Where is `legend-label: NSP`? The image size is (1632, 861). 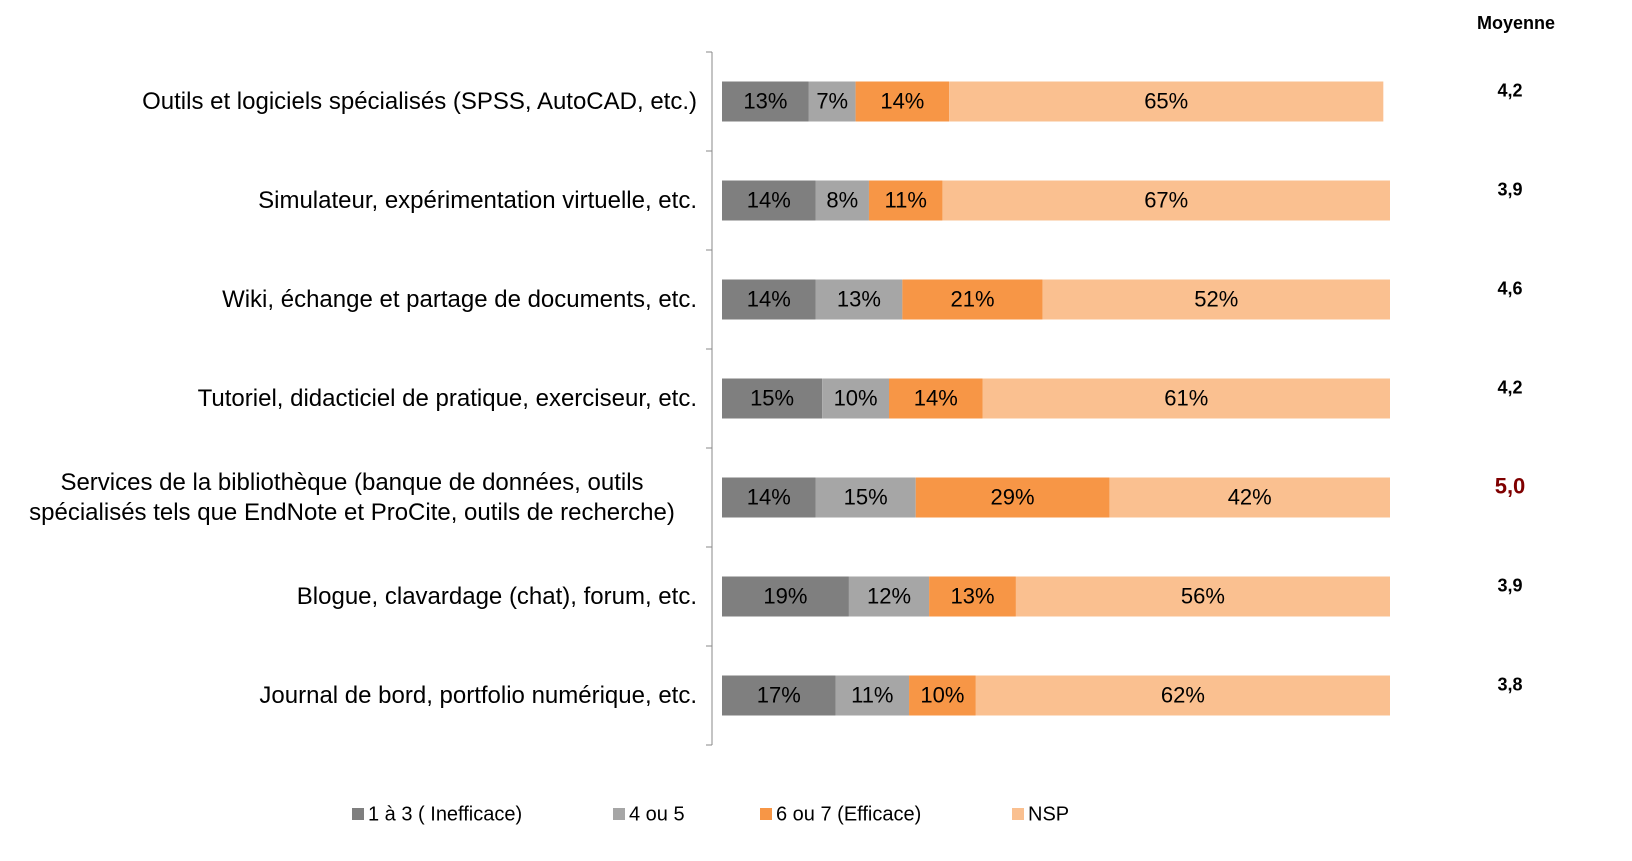
legend-label: NSP is located at coordinates (1048, 814).